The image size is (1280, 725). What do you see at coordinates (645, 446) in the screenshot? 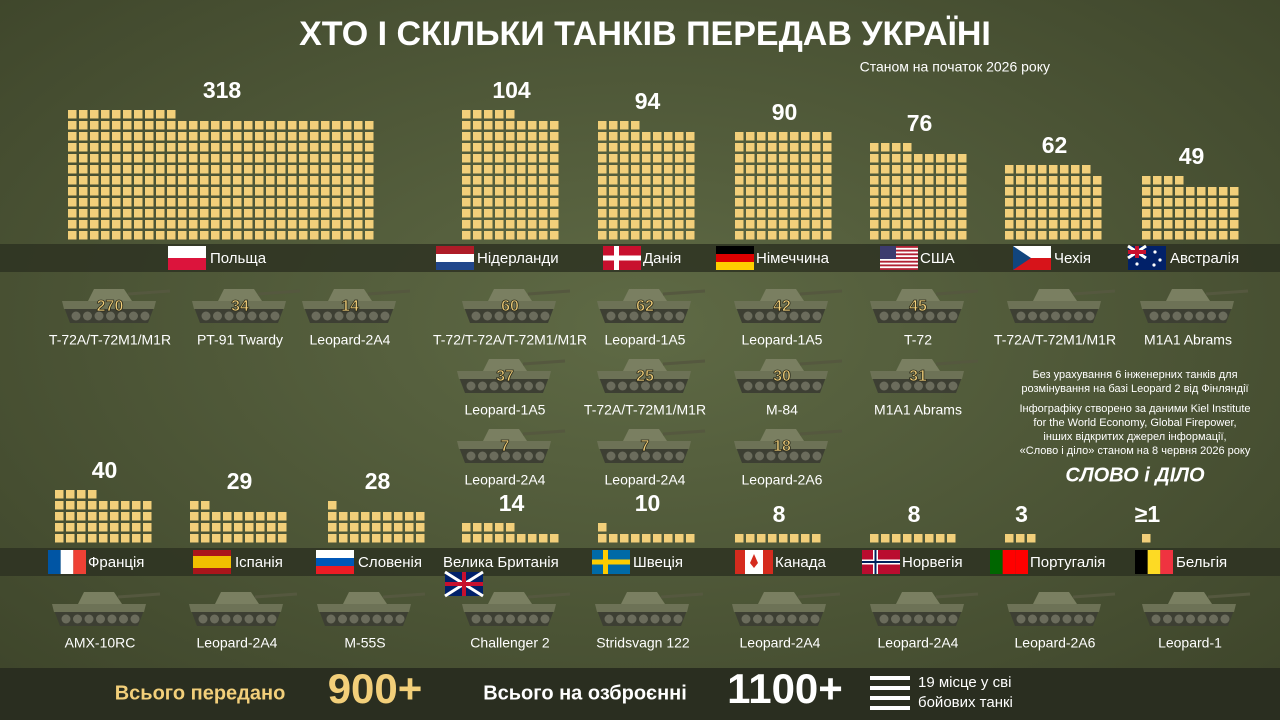
I see `tank-count: 7` at bounding box center [645, 446].